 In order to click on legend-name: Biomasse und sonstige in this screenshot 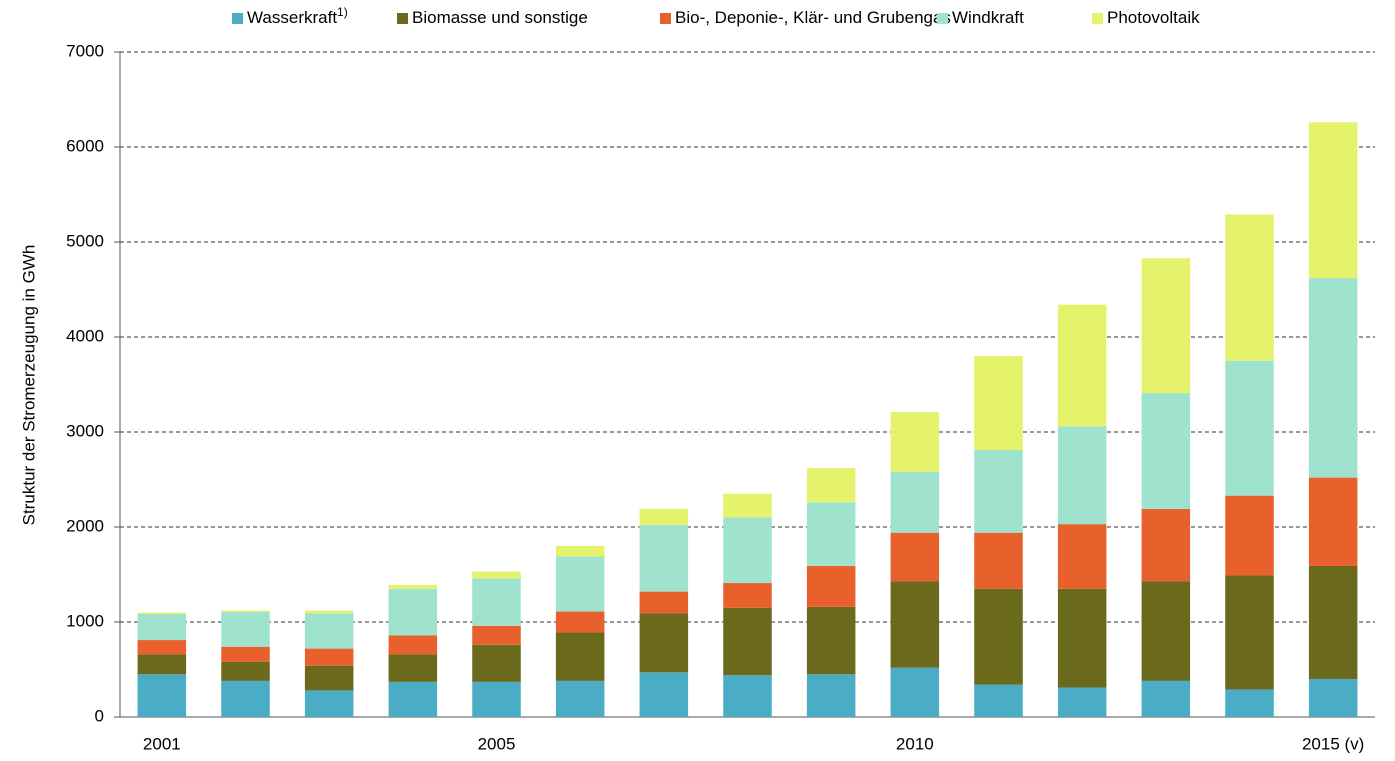, I will do `click(500, 17)`.